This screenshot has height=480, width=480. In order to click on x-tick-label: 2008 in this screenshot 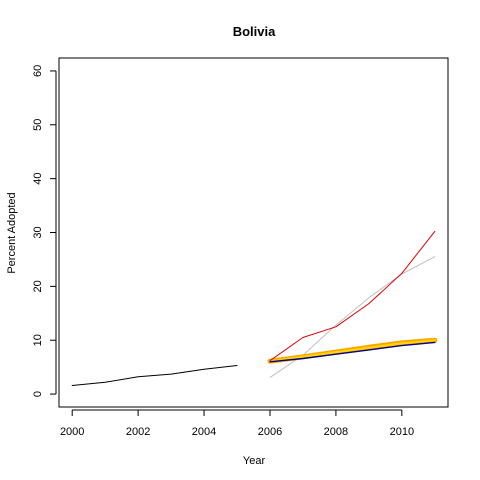, I will do `click(336, 432)`.